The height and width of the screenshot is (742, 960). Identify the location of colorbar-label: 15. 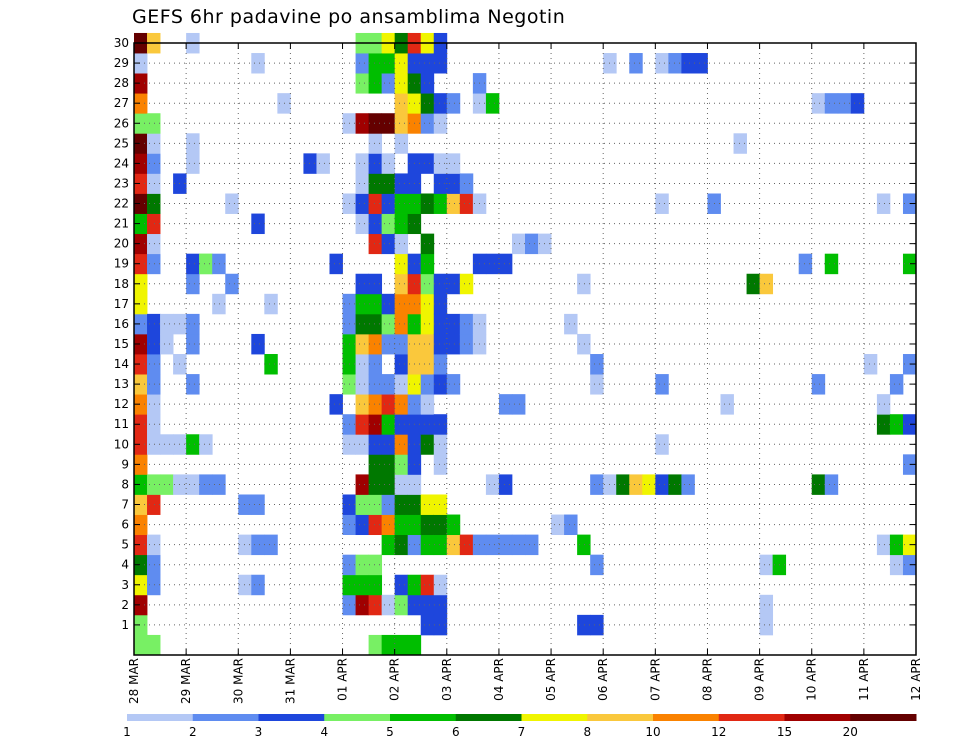
(784, 732).